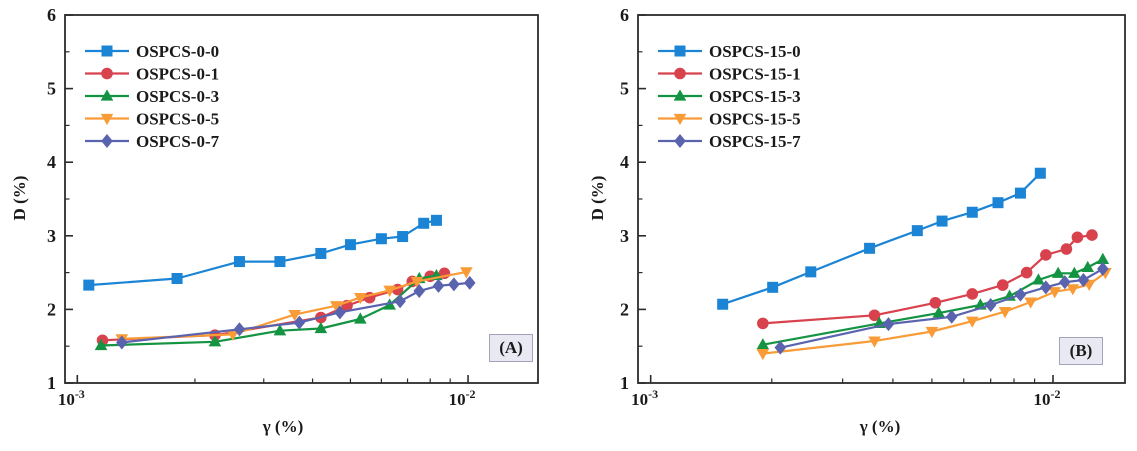  What do you see at coordinates (19, 198) in the screenshot?
I see `y-axis-label-A: D (%)` at bounding box center [19, 198].